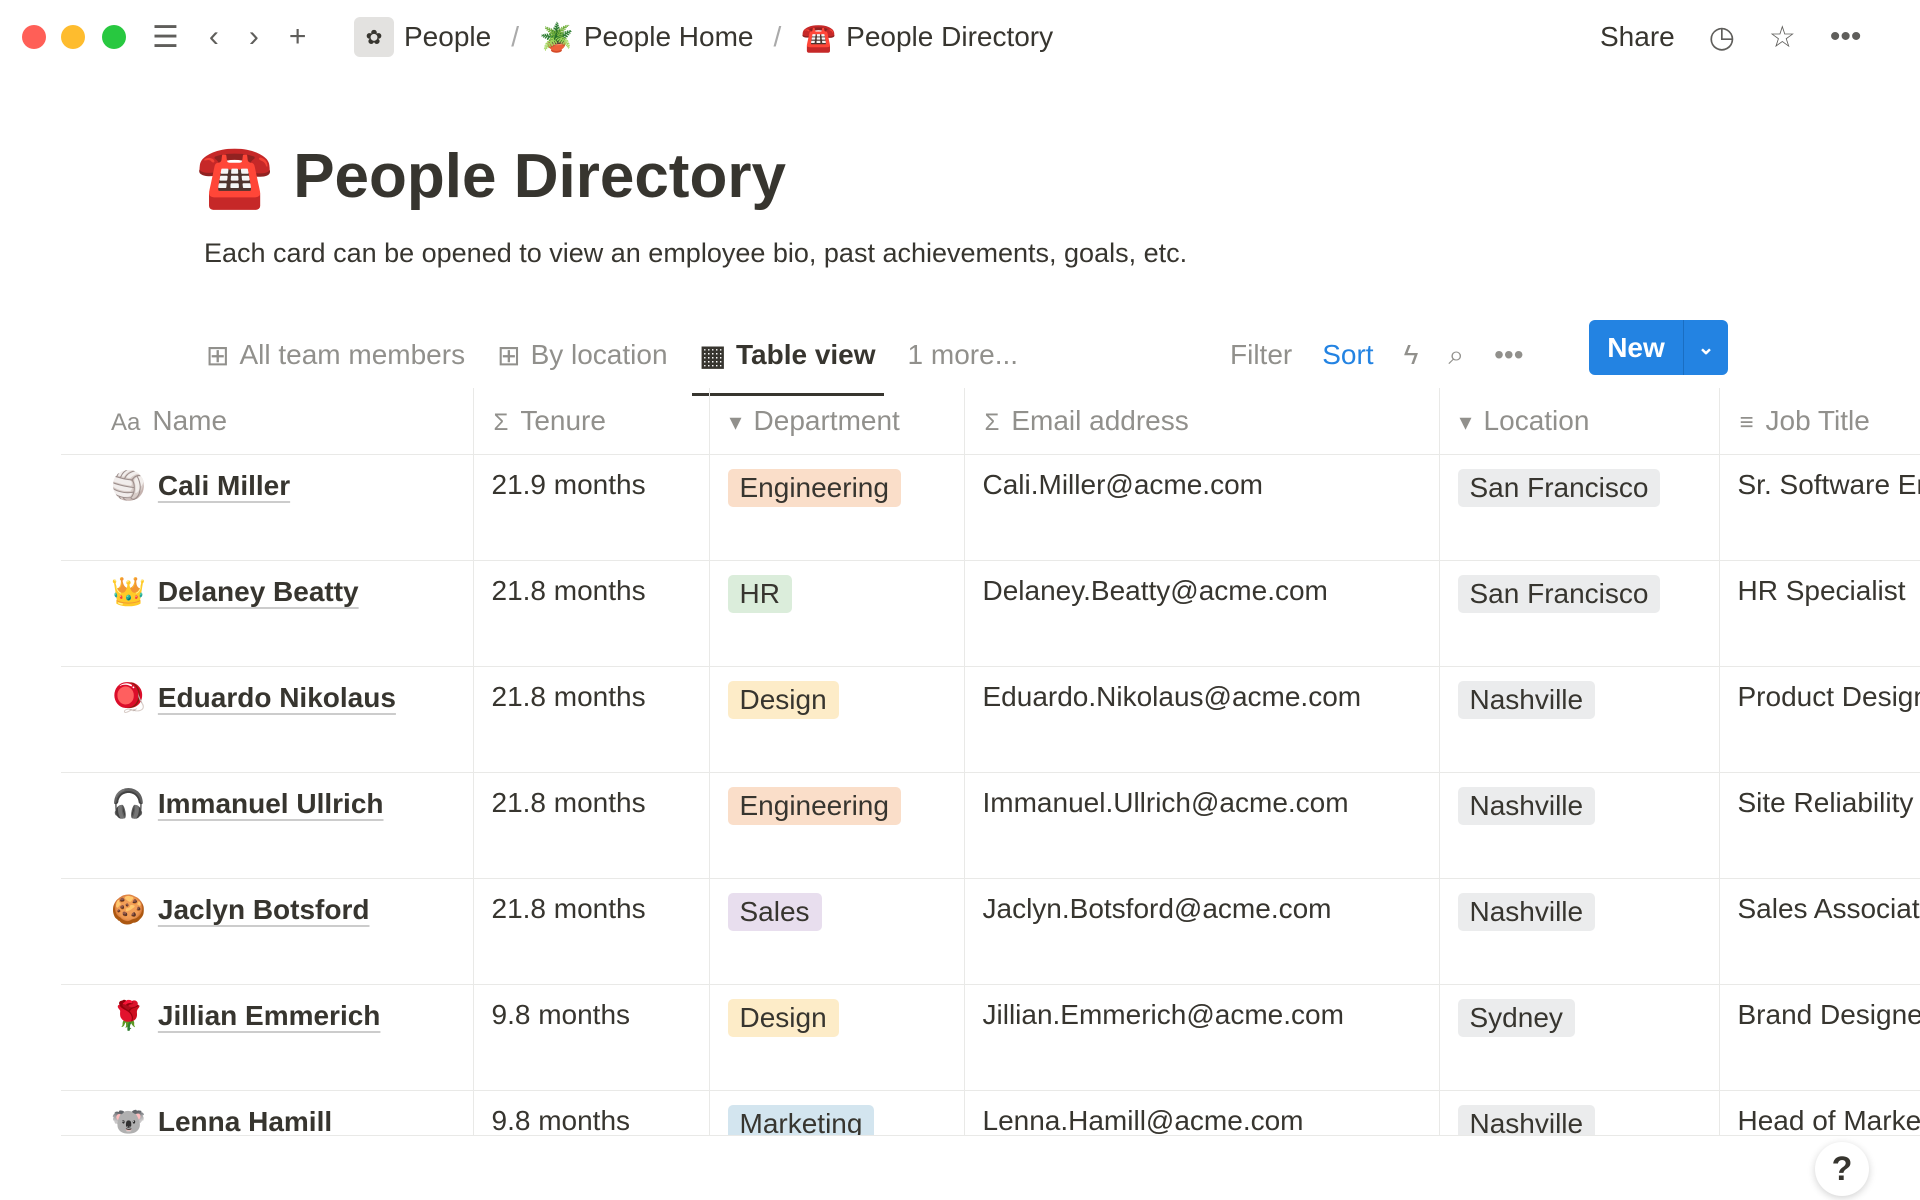  Describe the element at coordinates (668, 36) in the screenshot. I see `breadcrumb-people-home: People Home` at that location.